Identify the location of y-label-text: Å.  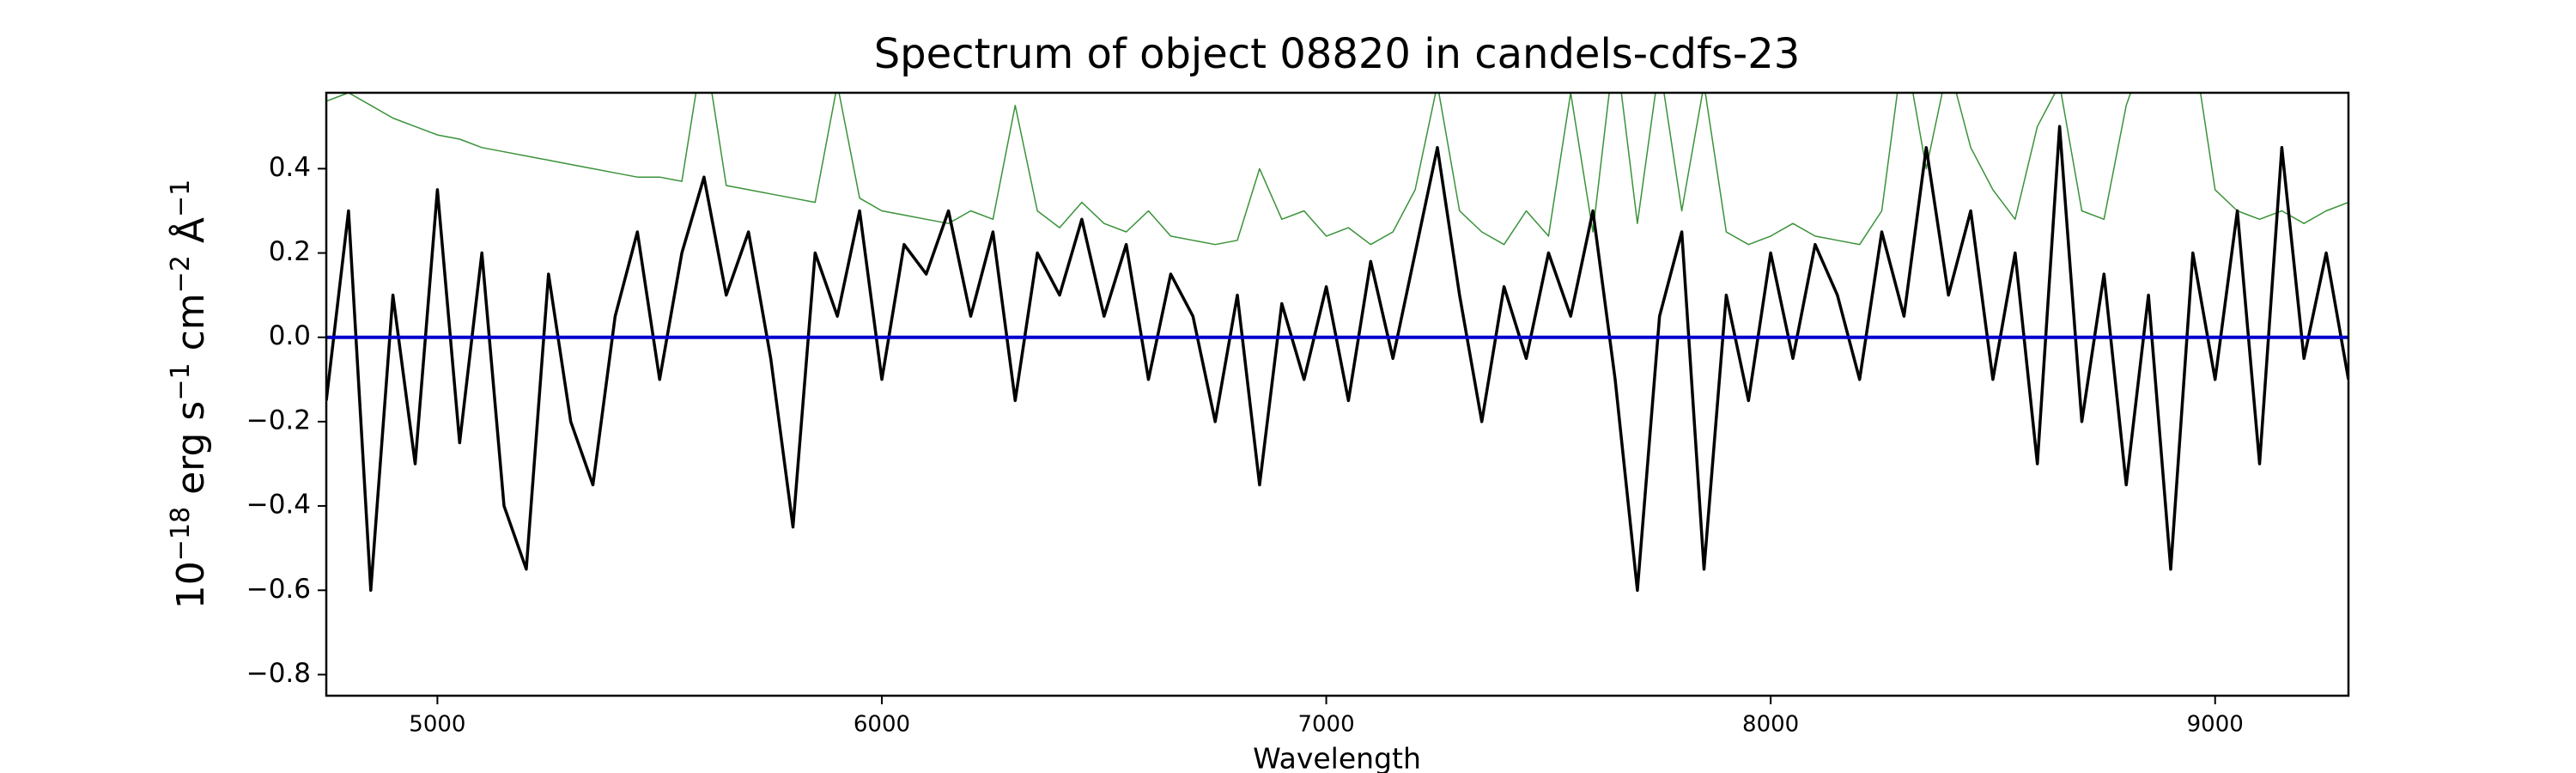
(190, 236).